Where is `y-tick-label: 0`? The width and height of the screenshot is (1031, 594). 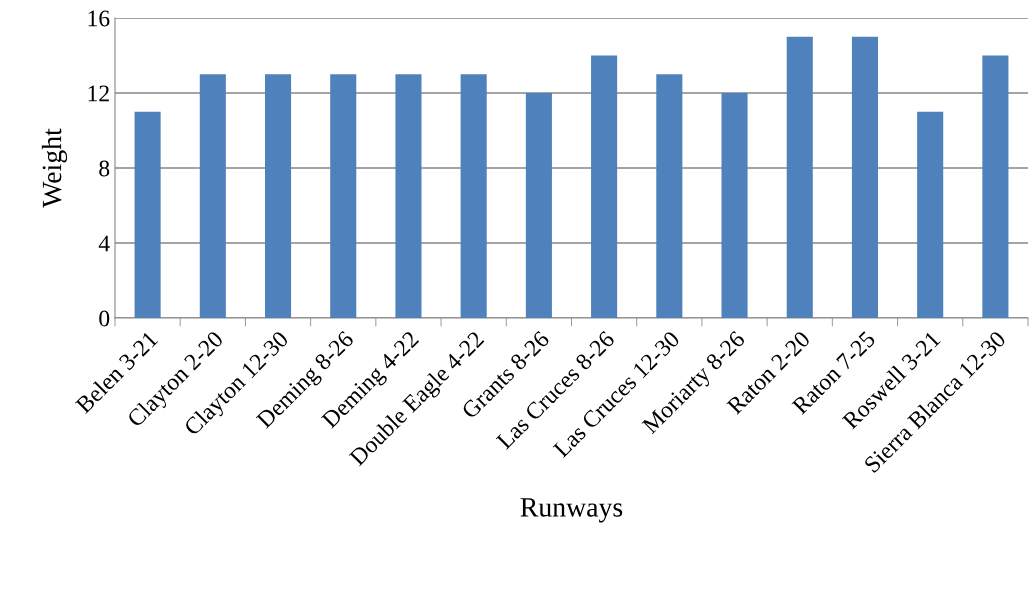 y-tick-label: 0 is located at coordinates (104, 318).